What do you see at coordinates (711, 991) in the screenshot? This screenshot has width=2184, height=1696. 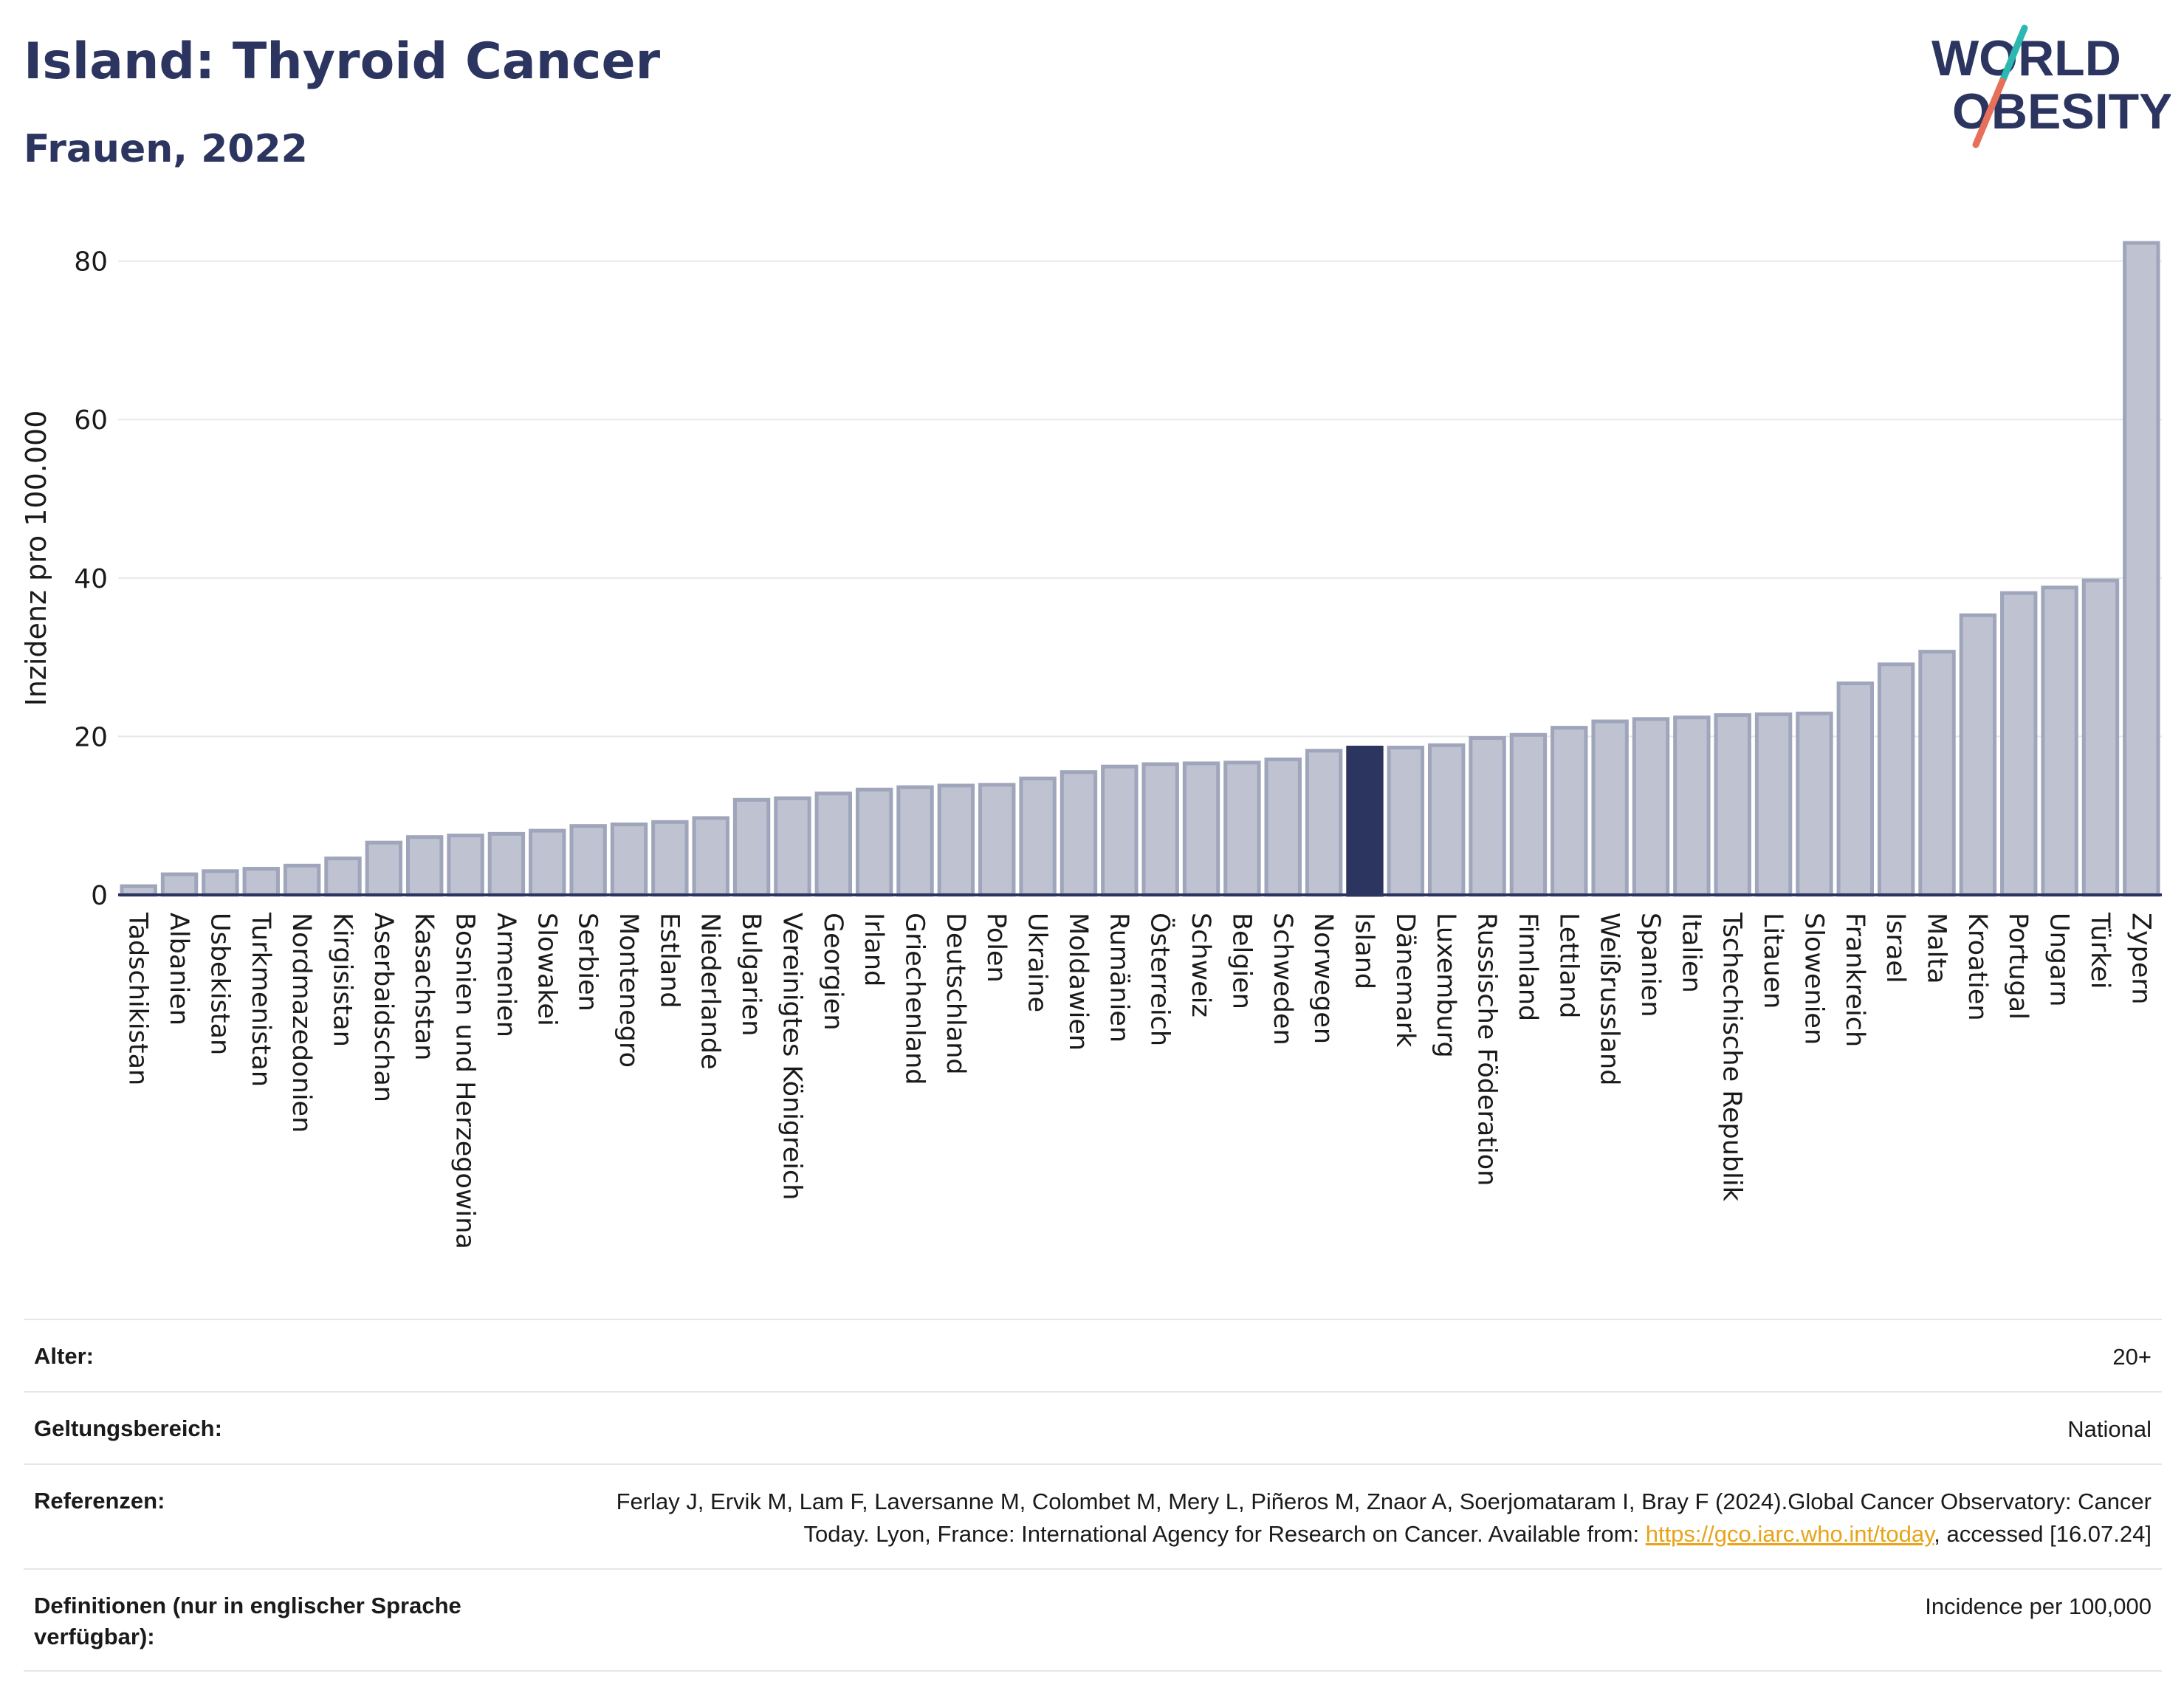 I see `x-tick-label: Niederlande` at bounding box center [711, 991].